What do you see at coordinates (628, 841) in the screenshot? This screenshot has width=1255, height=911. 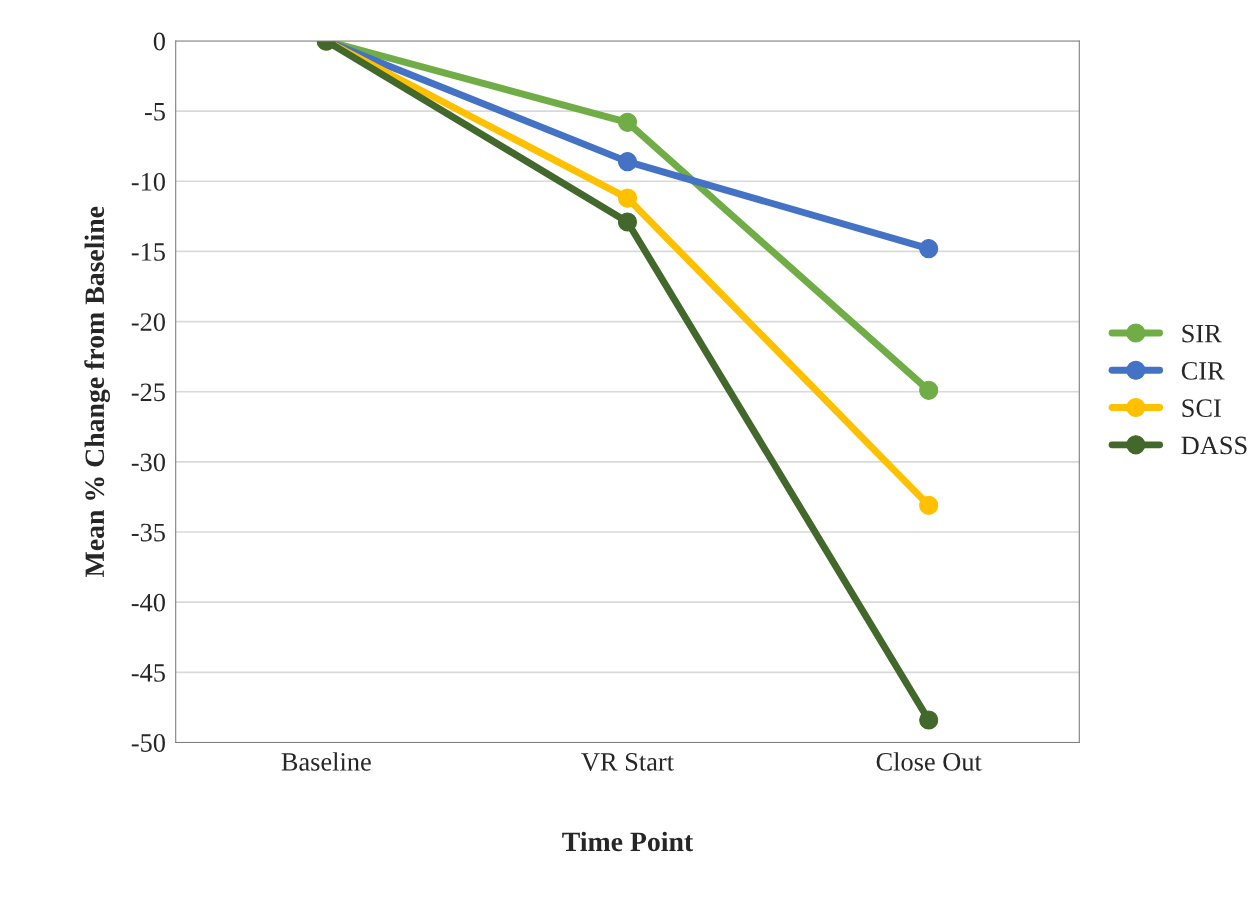 I see `x-axis-title: Time Point` at bounding box center [628, 841].